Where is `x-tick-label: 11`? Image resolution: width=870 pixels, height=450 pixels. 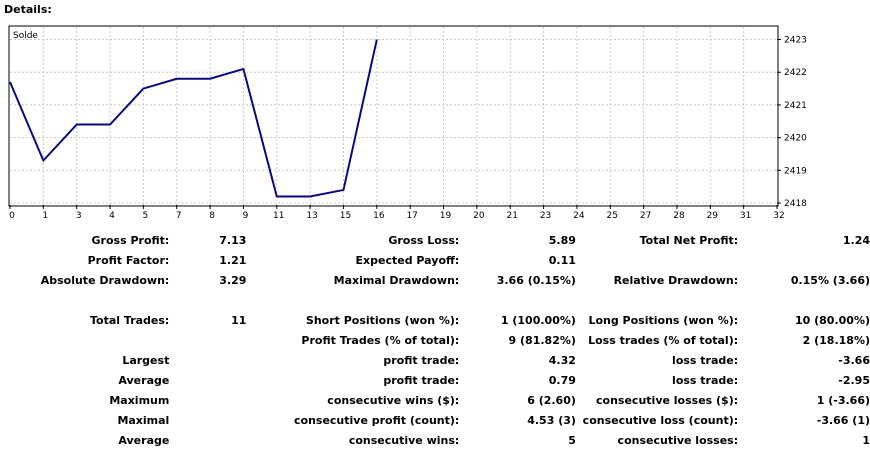 x-tick-label: 11 is located at coordinates (278, 216).